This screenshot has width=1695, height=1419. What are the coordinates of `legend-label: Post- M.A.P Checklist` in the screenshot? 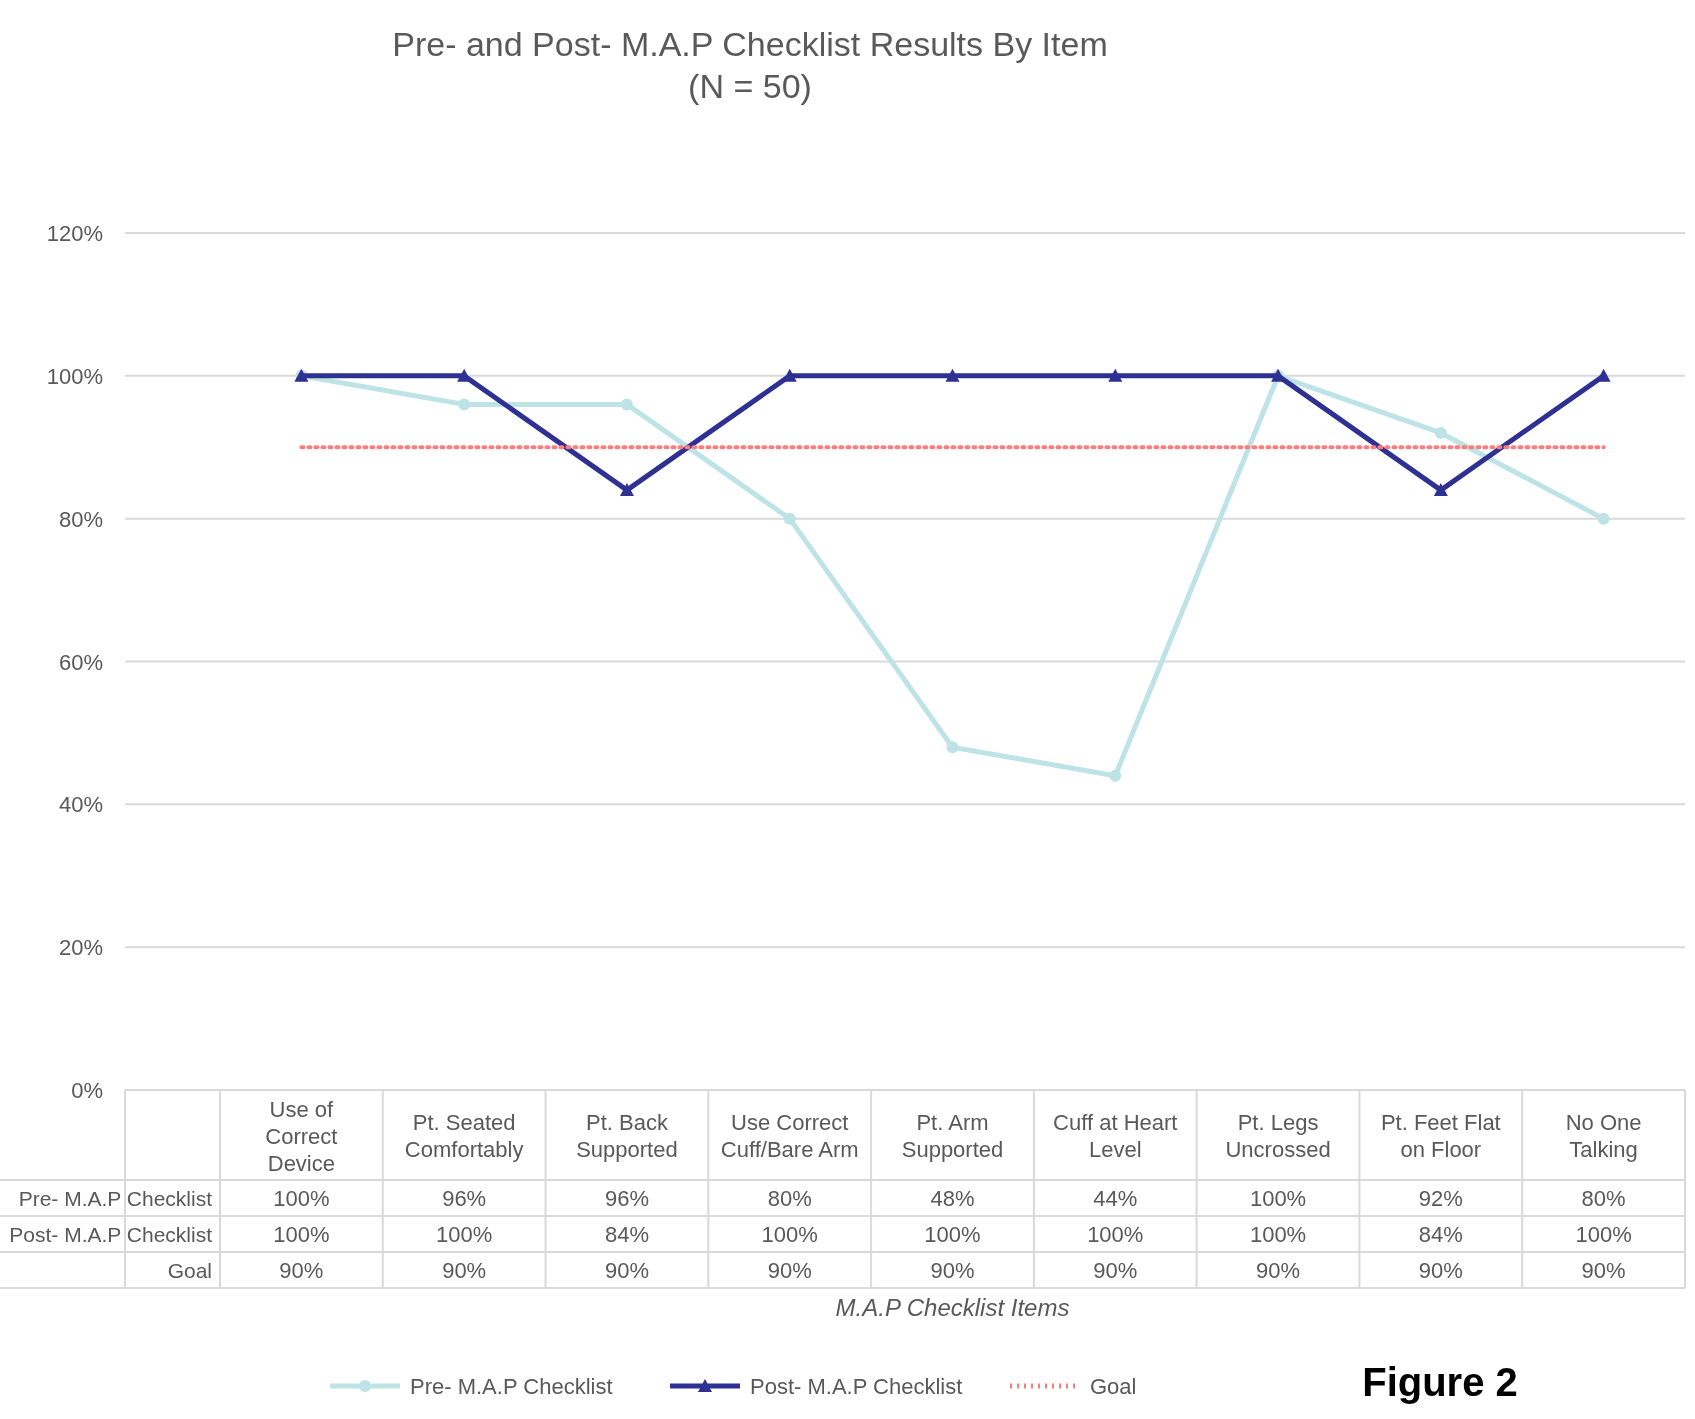 It's located at (856, 1386).